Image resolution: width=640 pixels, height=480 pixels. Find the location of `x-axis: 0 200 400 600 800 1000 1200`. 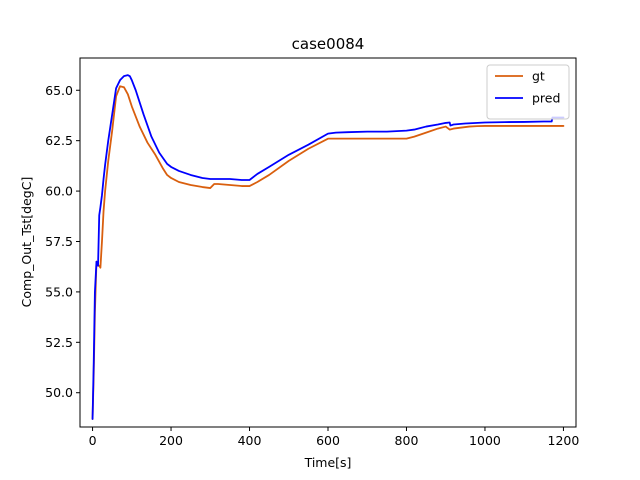

x-axis: 0 200 400 600 800 1000 1200 is located at coordinates (334, 437).